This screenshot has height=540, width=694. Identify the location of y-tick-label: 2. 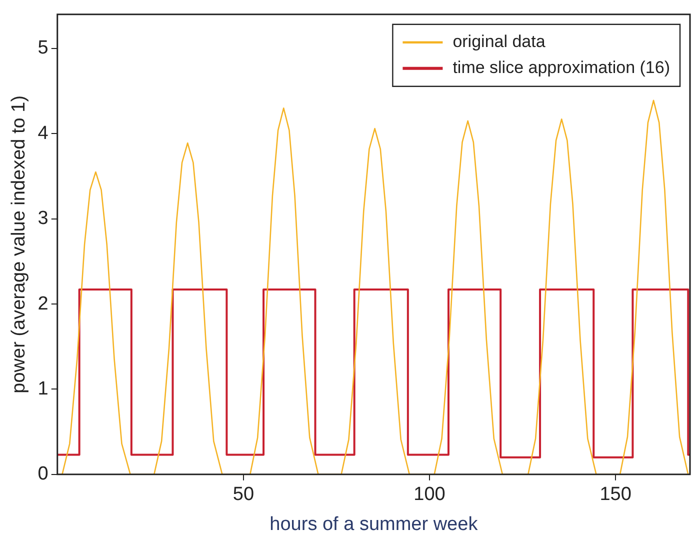
(43, 303).